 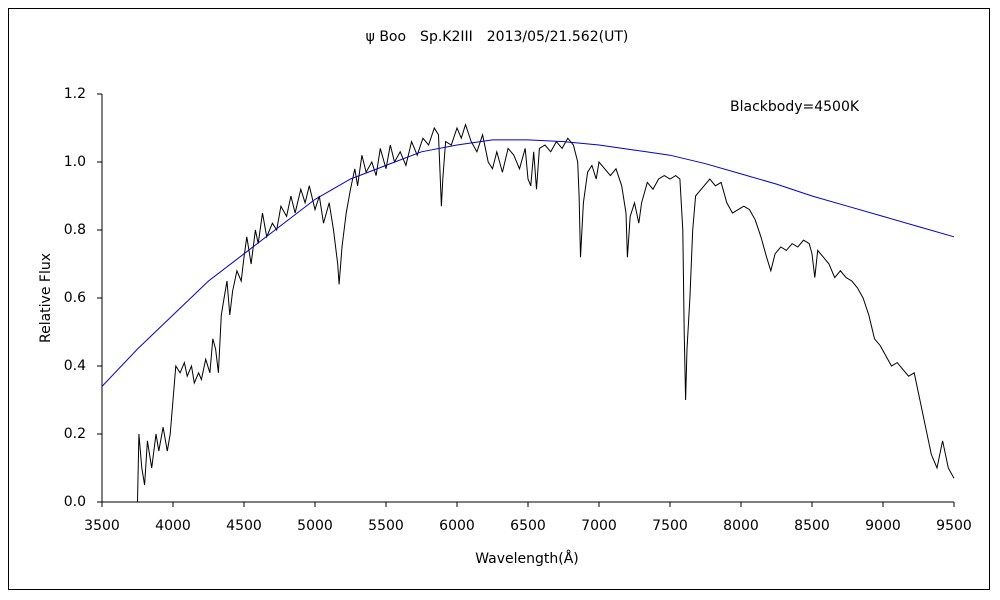 I want to click on y-tick-label: 0.4, so click(x=75, y=366).